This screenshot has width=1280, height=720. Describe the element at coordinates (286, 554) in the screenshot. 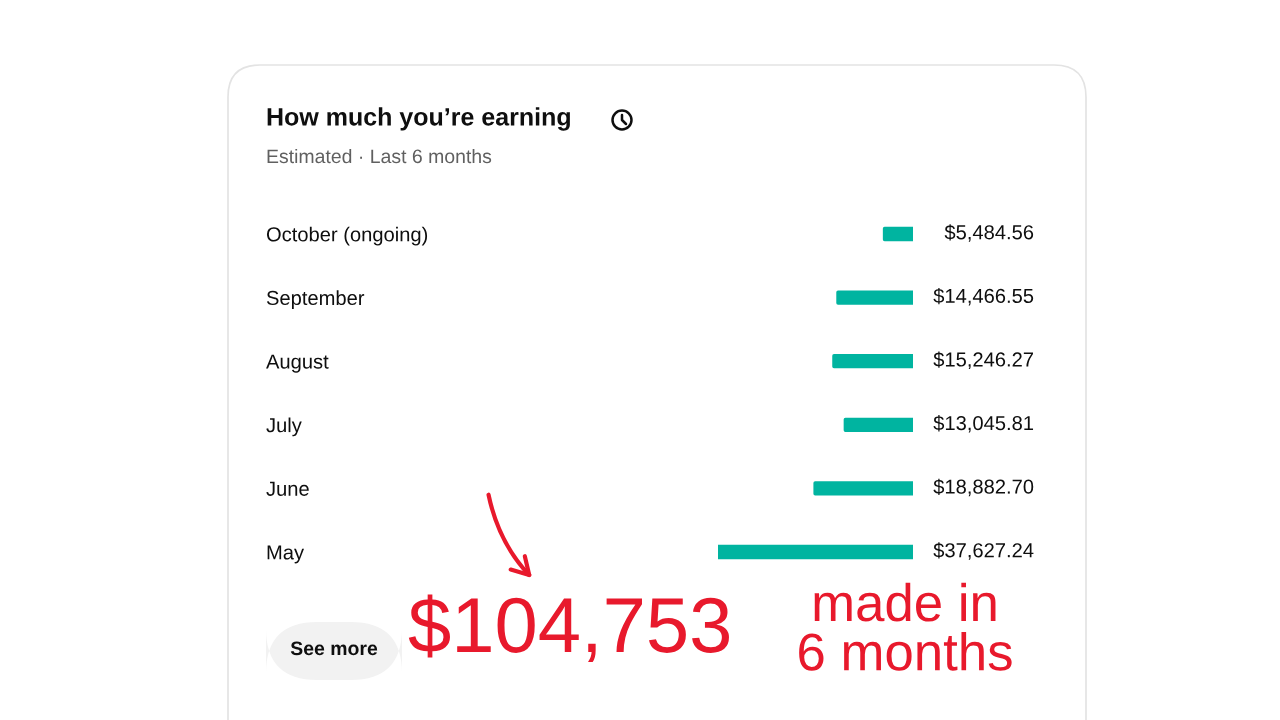

I see `y-tick-label: May` at that location.